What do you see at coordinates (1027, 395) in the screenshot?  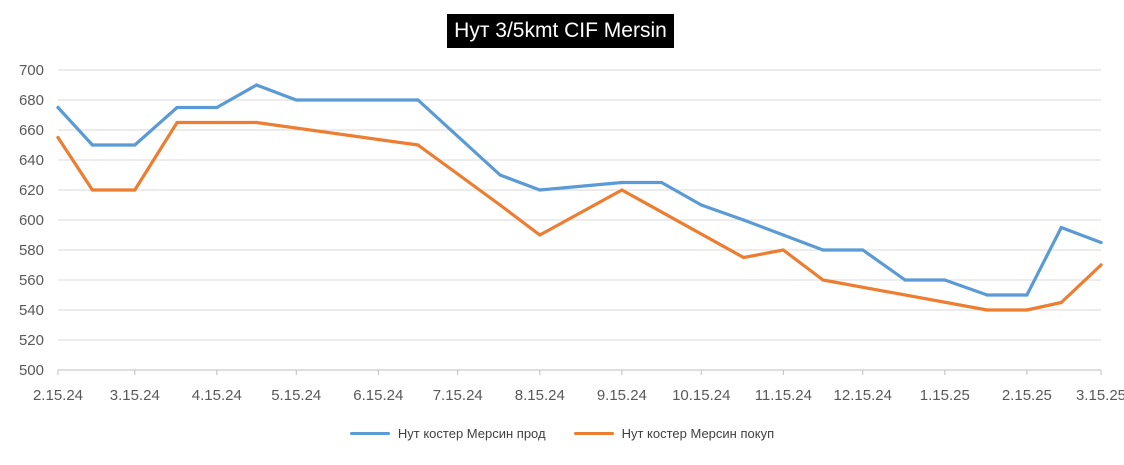 I see `x-tick-label: 2.15.25` at bounding box center [1027, 395].